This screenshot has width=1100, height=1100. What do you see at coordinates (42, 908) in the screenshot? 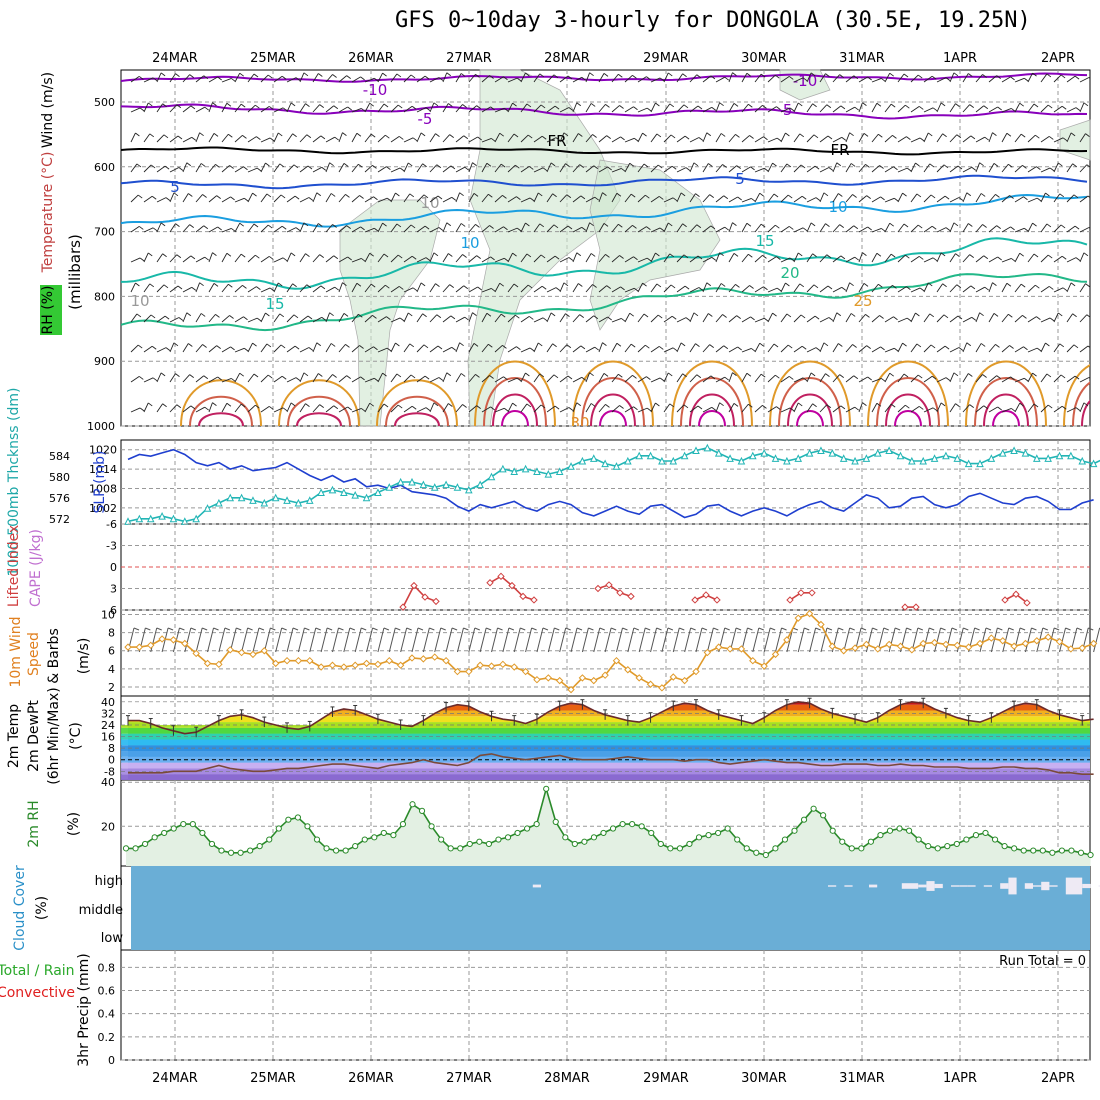
I see `cloud-units-label: (%)` at bounding box center [42, 908].